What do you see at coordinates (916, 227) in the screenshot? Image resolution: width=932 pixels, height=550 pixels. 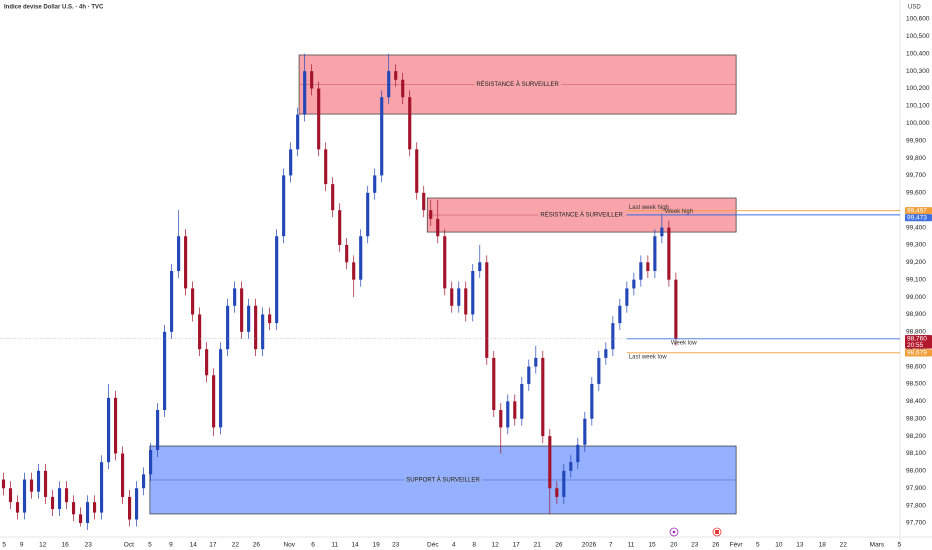 I see `y-tick-label: 99,400` at bounding box center [916, 227].